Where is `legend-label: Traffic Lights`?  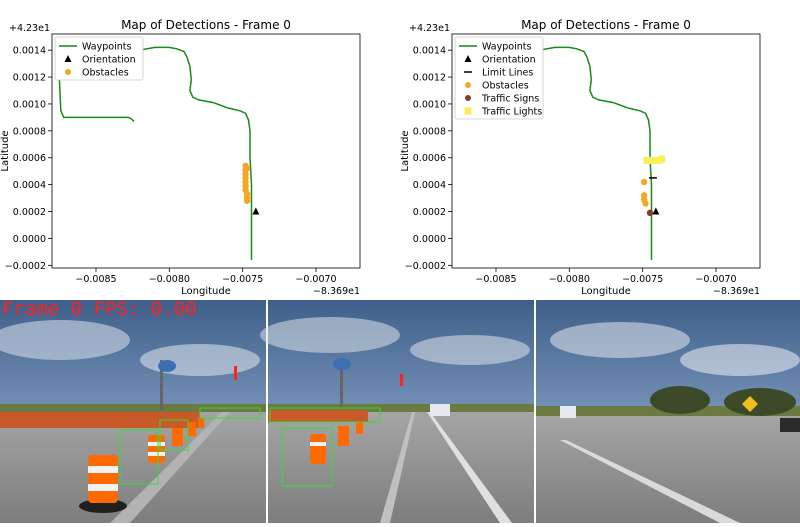
legend-label: Traffic Lights is located at coordinates (511, 112).